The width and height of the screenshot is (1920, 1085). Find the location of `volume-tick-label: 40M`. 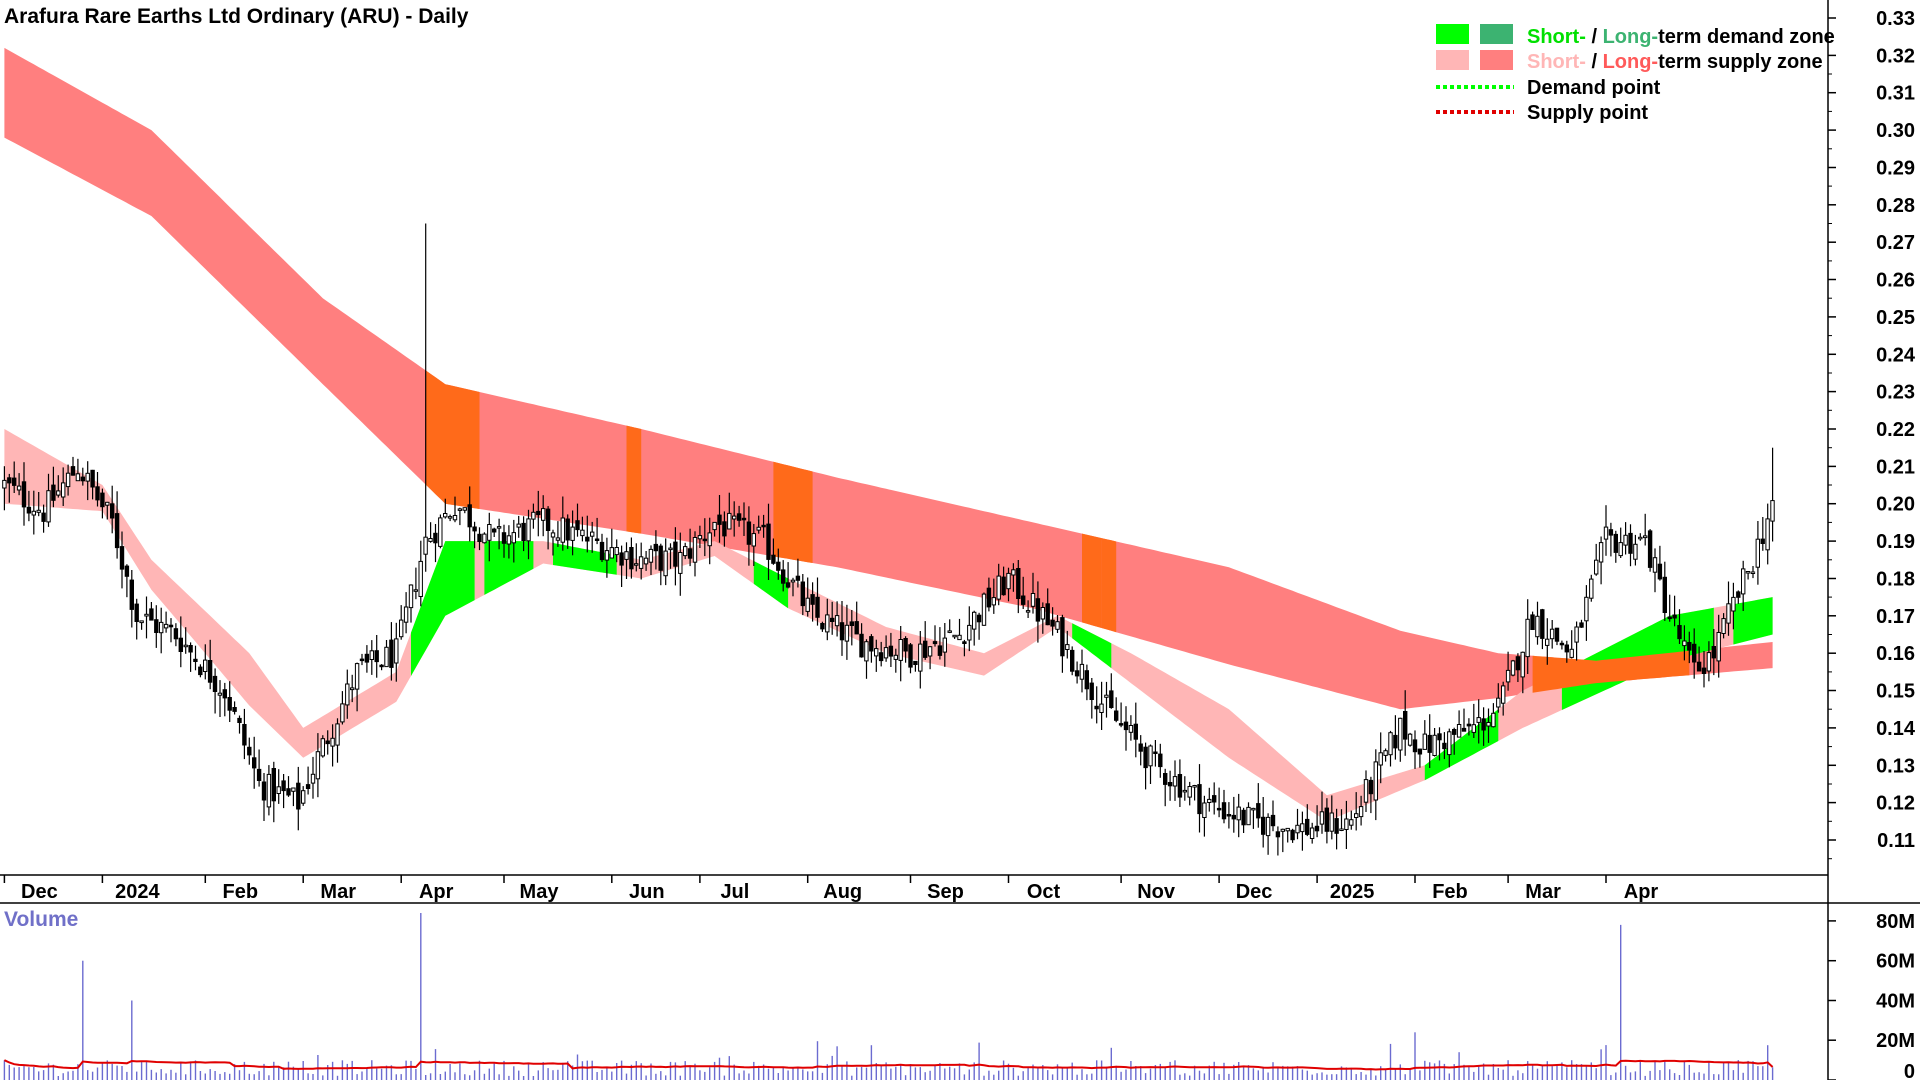

volume-tick-label: 40M is located at coordinates (1895, 1002).